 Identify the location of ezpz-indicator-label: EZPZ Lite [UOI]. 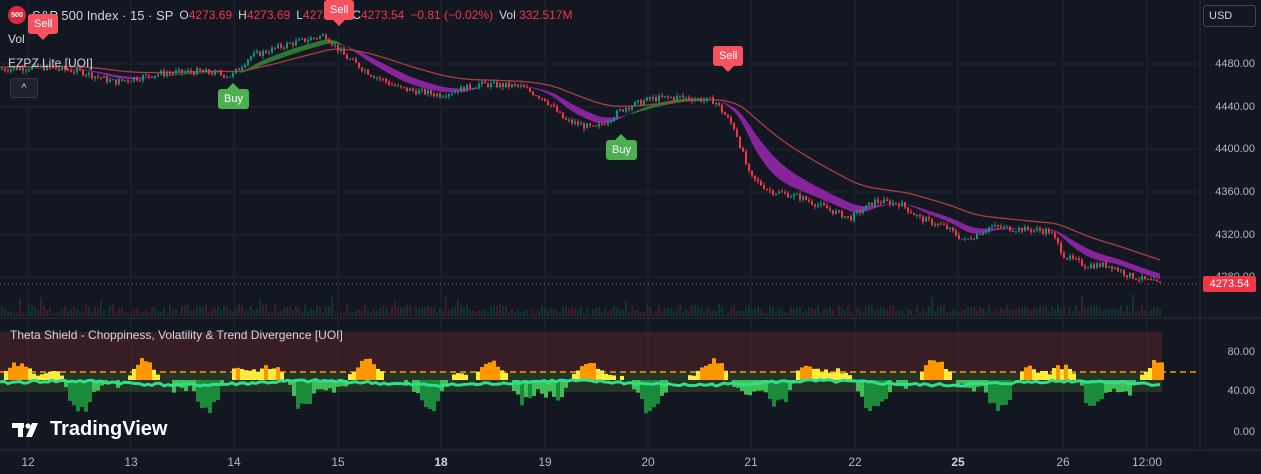
(50, 63).